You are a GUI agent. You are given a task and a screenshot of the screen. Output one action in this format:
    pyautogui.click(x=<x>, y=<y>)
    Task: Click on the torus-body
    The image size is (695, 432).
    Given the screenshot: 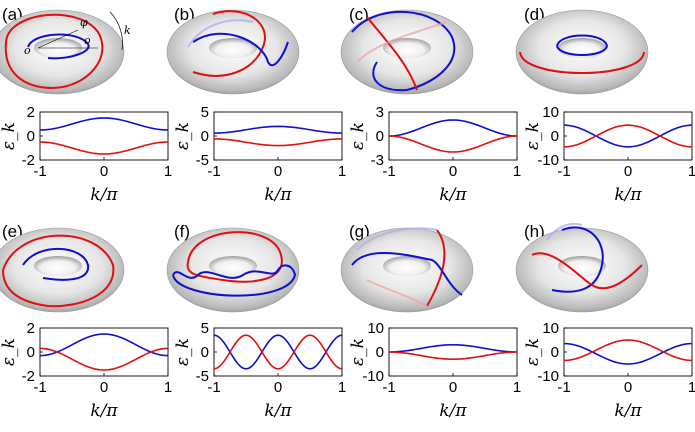 What is the action you would take?
    pyautogui.click(x=62, y=52)
    